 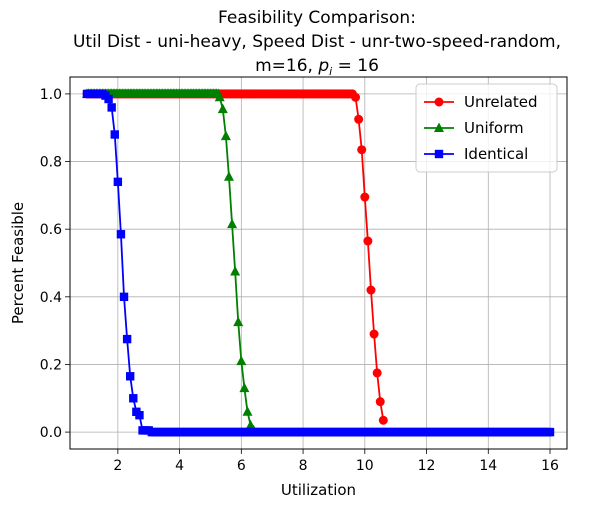 What do you see at coordinates (494, 128) in the screenshot?
I see `legend-label: Uniform` at bounding box center [494, 128].